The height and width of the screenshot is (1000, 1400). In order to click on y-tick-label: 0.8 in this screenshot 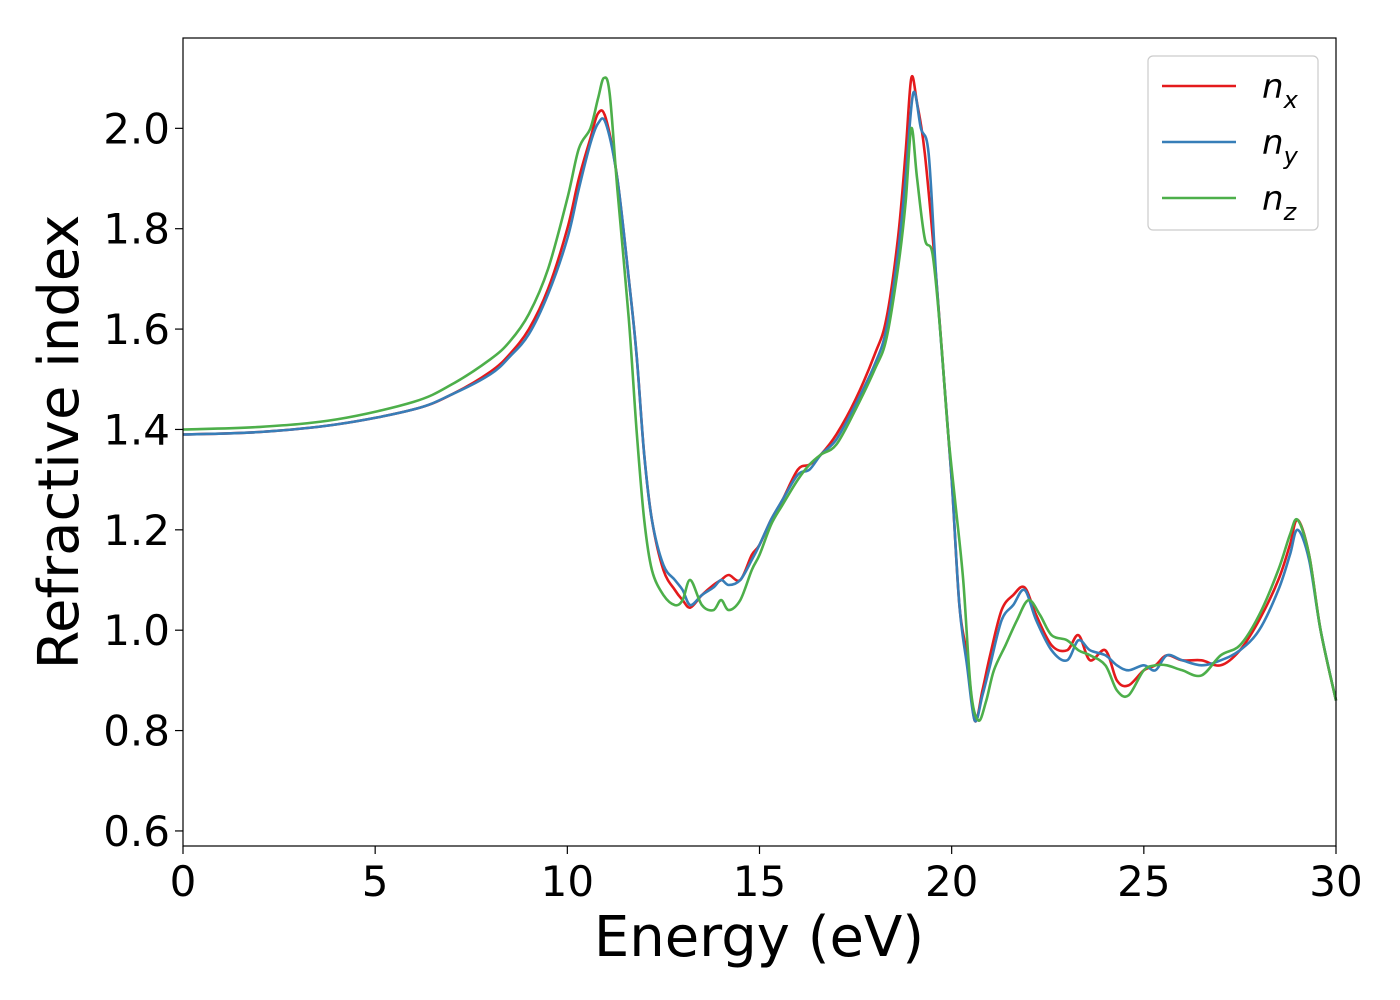, I will do `click(136, 731)`.